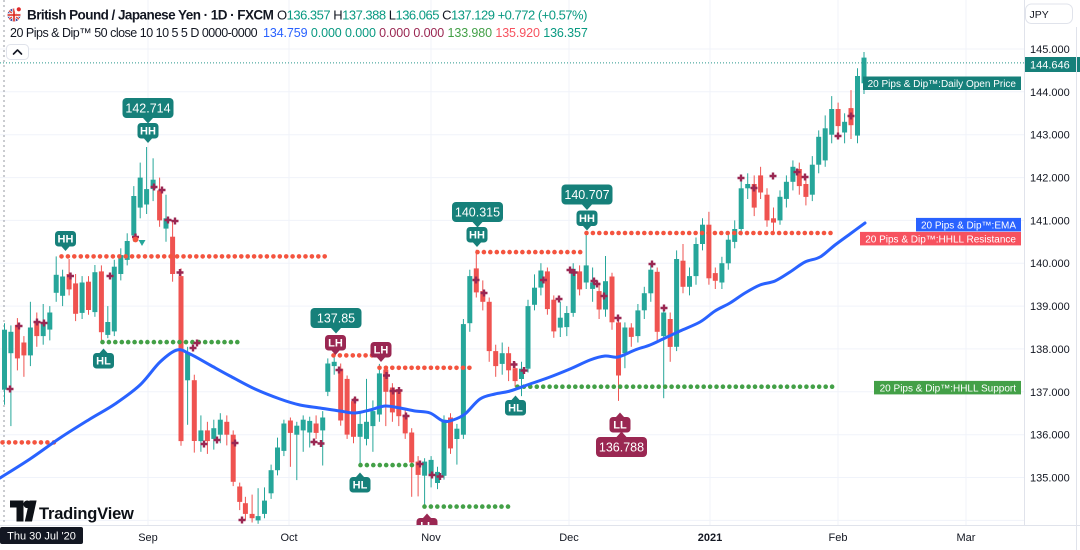 The height and width of the screenshot is (550, 1080). What do you see at coordinates (431, 538) in the screenshot?
I see `svg-text: Nov` at bounding box center [431, 538].